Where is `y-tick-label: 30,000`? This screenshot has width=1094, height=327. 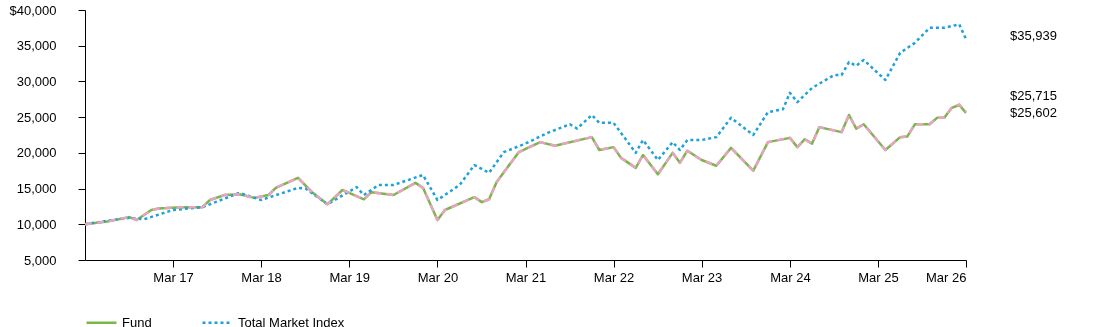
y-tick-label: 30,000 is located at coordinates (36, 81).